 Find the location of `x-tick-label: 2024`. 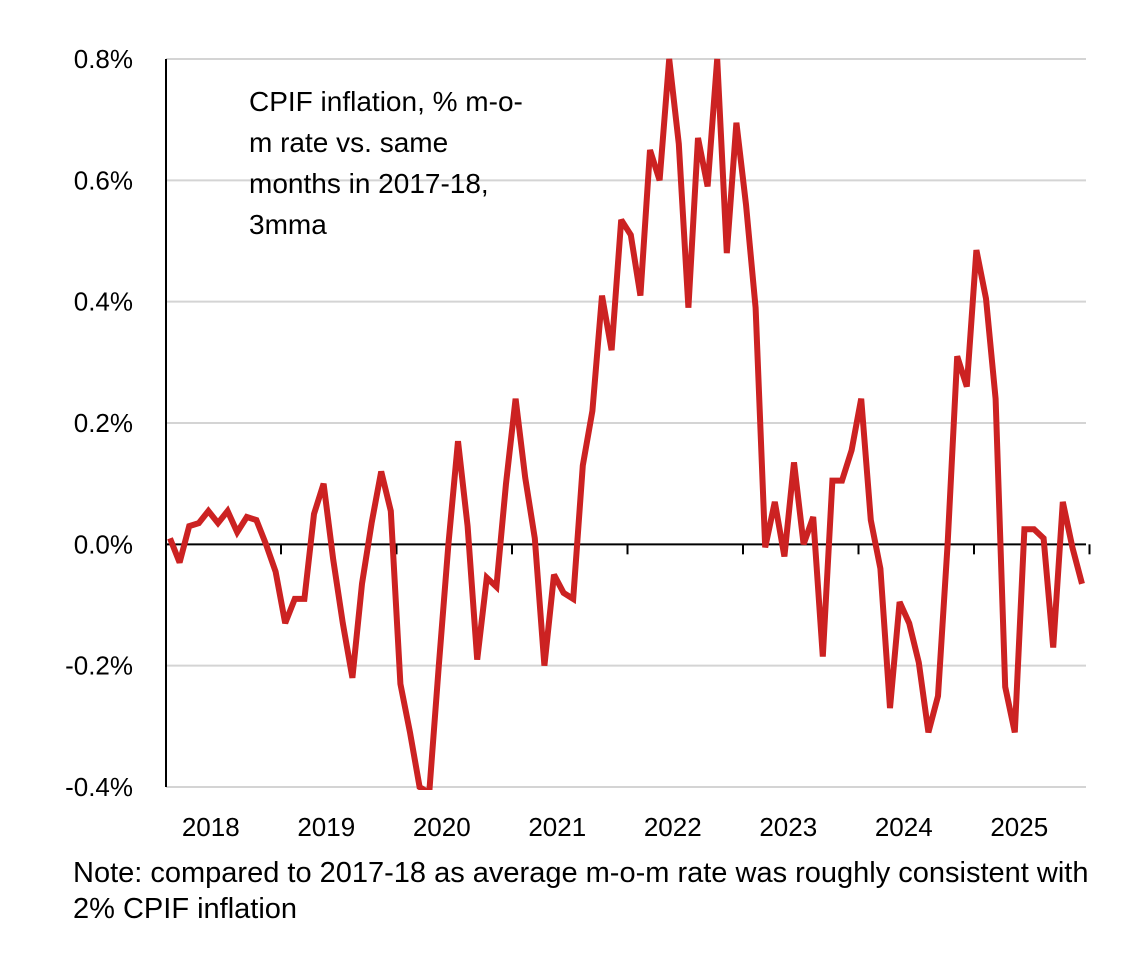

x-tick-label: 2024 is located at coordinates (904, 827).